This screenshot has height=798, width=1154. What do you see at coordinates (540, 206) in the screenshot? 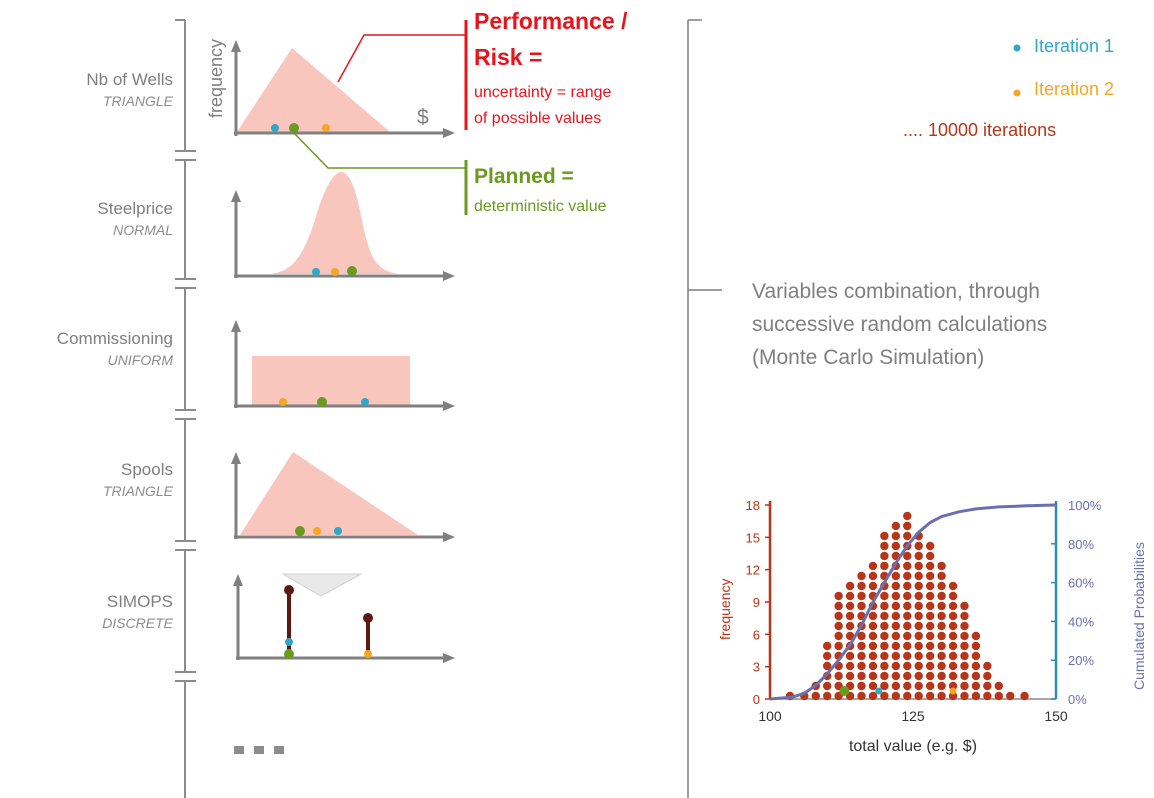
I see `planned-desc: deterministic value` at bounding box center [540, 206].